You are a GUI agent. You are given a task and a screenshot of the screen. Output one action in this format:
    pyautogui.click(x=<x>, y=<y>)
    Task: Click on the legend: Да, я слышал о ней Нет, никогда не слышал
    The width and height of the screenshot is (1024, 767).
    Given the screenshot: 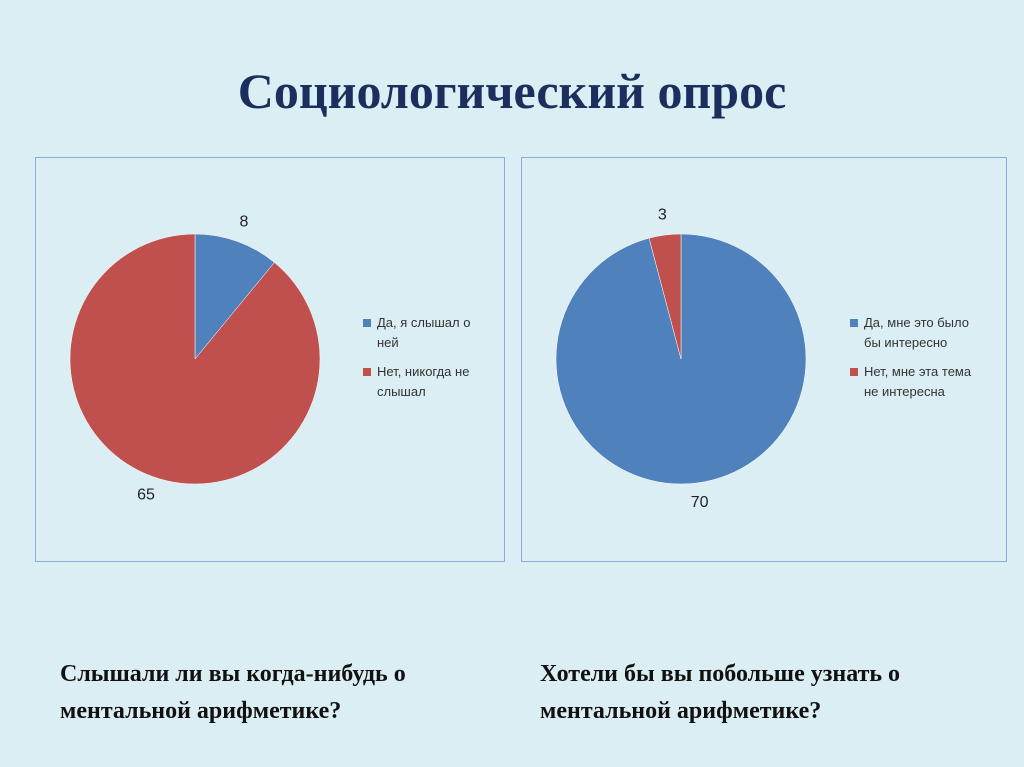 What is the action you would take?
    pyautogui.click(x=428, y=362)
    